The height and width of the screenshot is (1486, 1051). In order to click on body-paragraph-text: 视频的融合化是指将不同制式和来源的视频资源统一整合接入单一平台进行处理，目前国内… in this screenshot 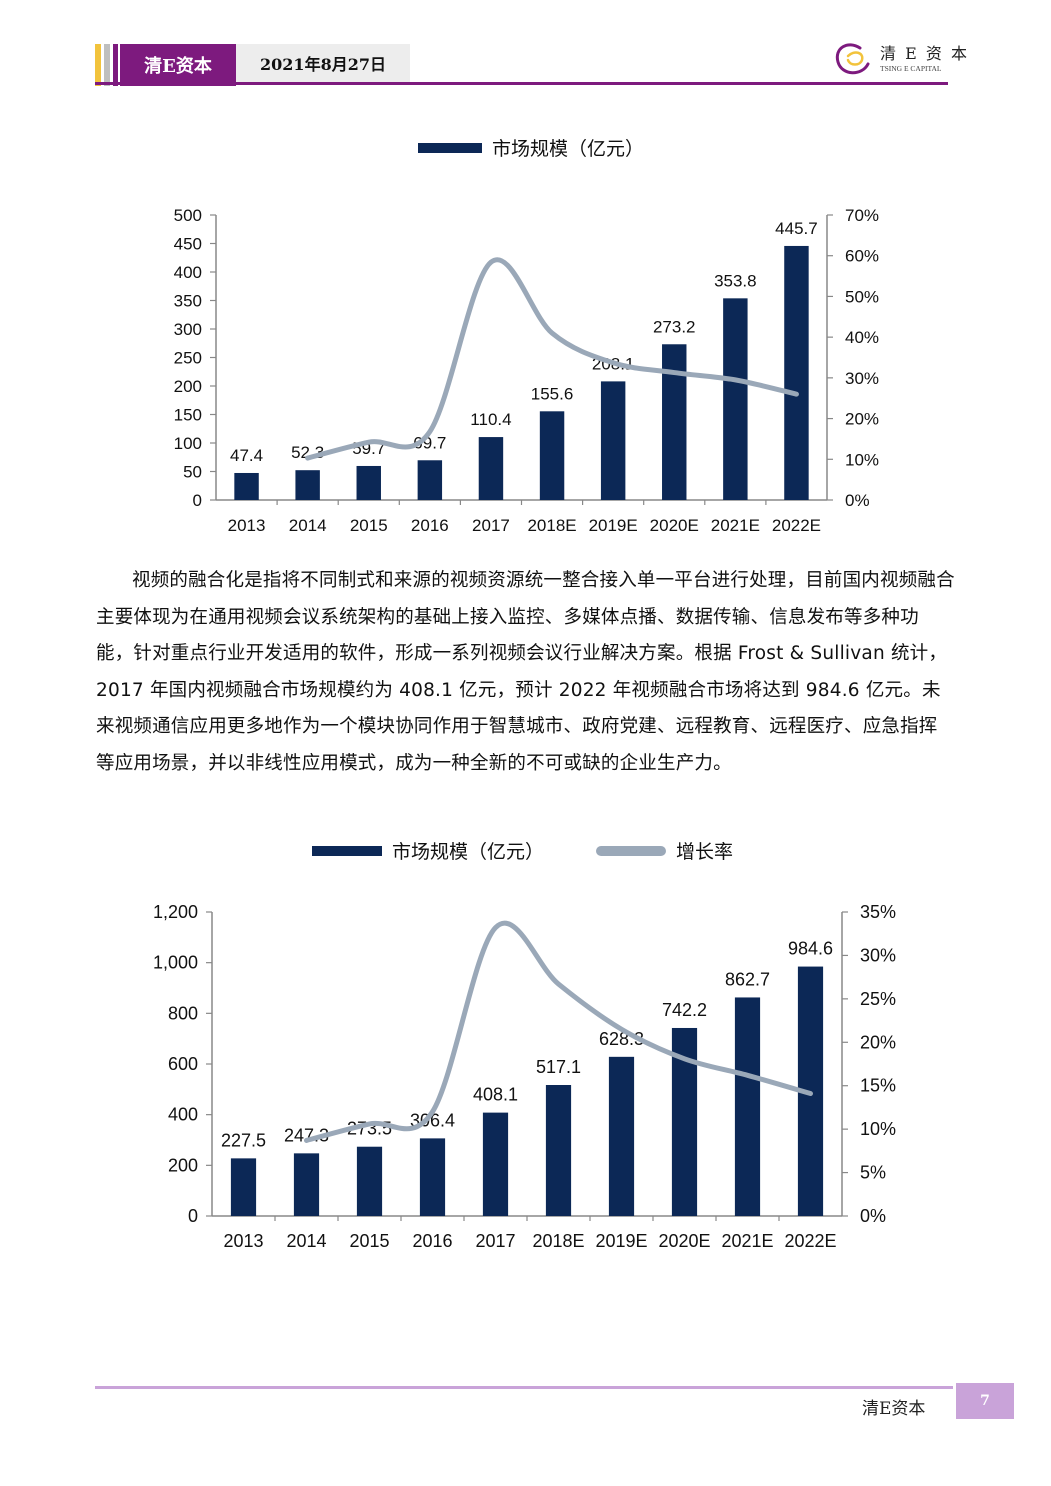, I will do `click(525, 672)`.